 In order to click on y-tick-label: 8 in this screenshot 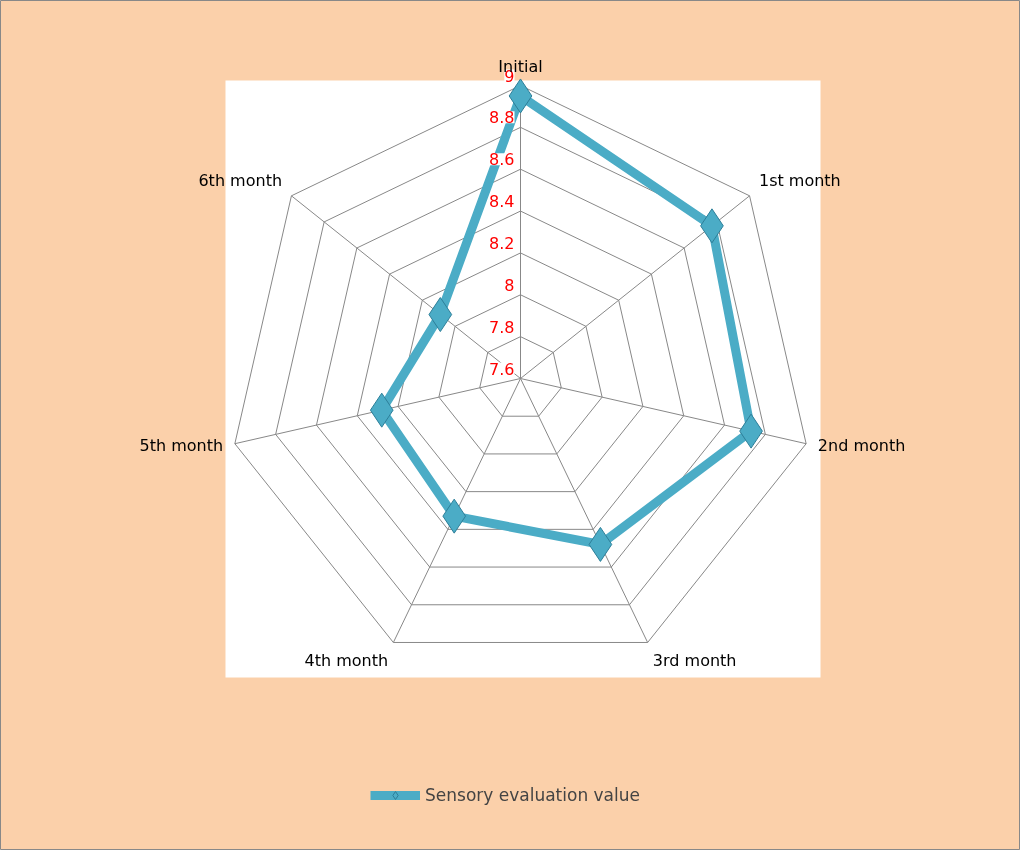, I will do `click(509, 285)`.